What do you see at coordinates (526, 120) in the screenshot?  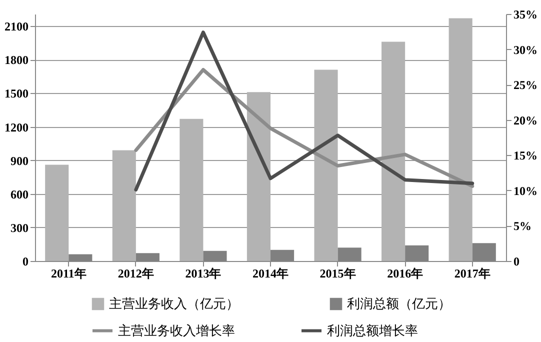 I see `y2-tick-label: 20%` at bounding box center [526, 120].